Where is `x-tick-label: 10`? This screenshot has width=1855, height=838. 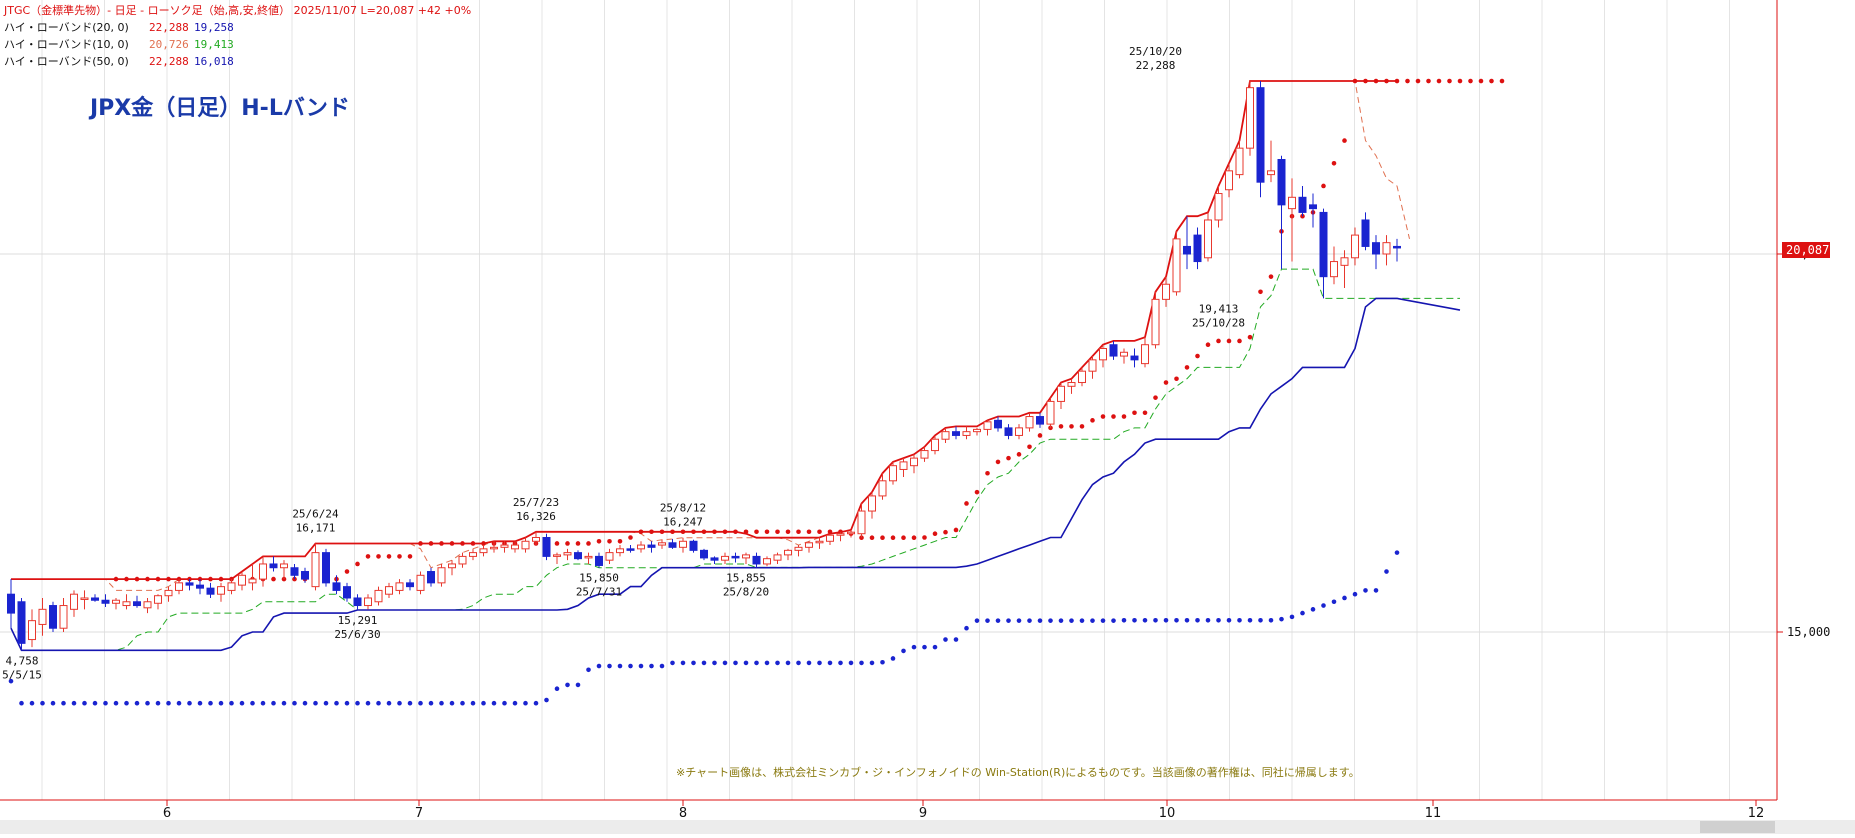
x-tick-label: 10 is located at coordinates (1167, 813).